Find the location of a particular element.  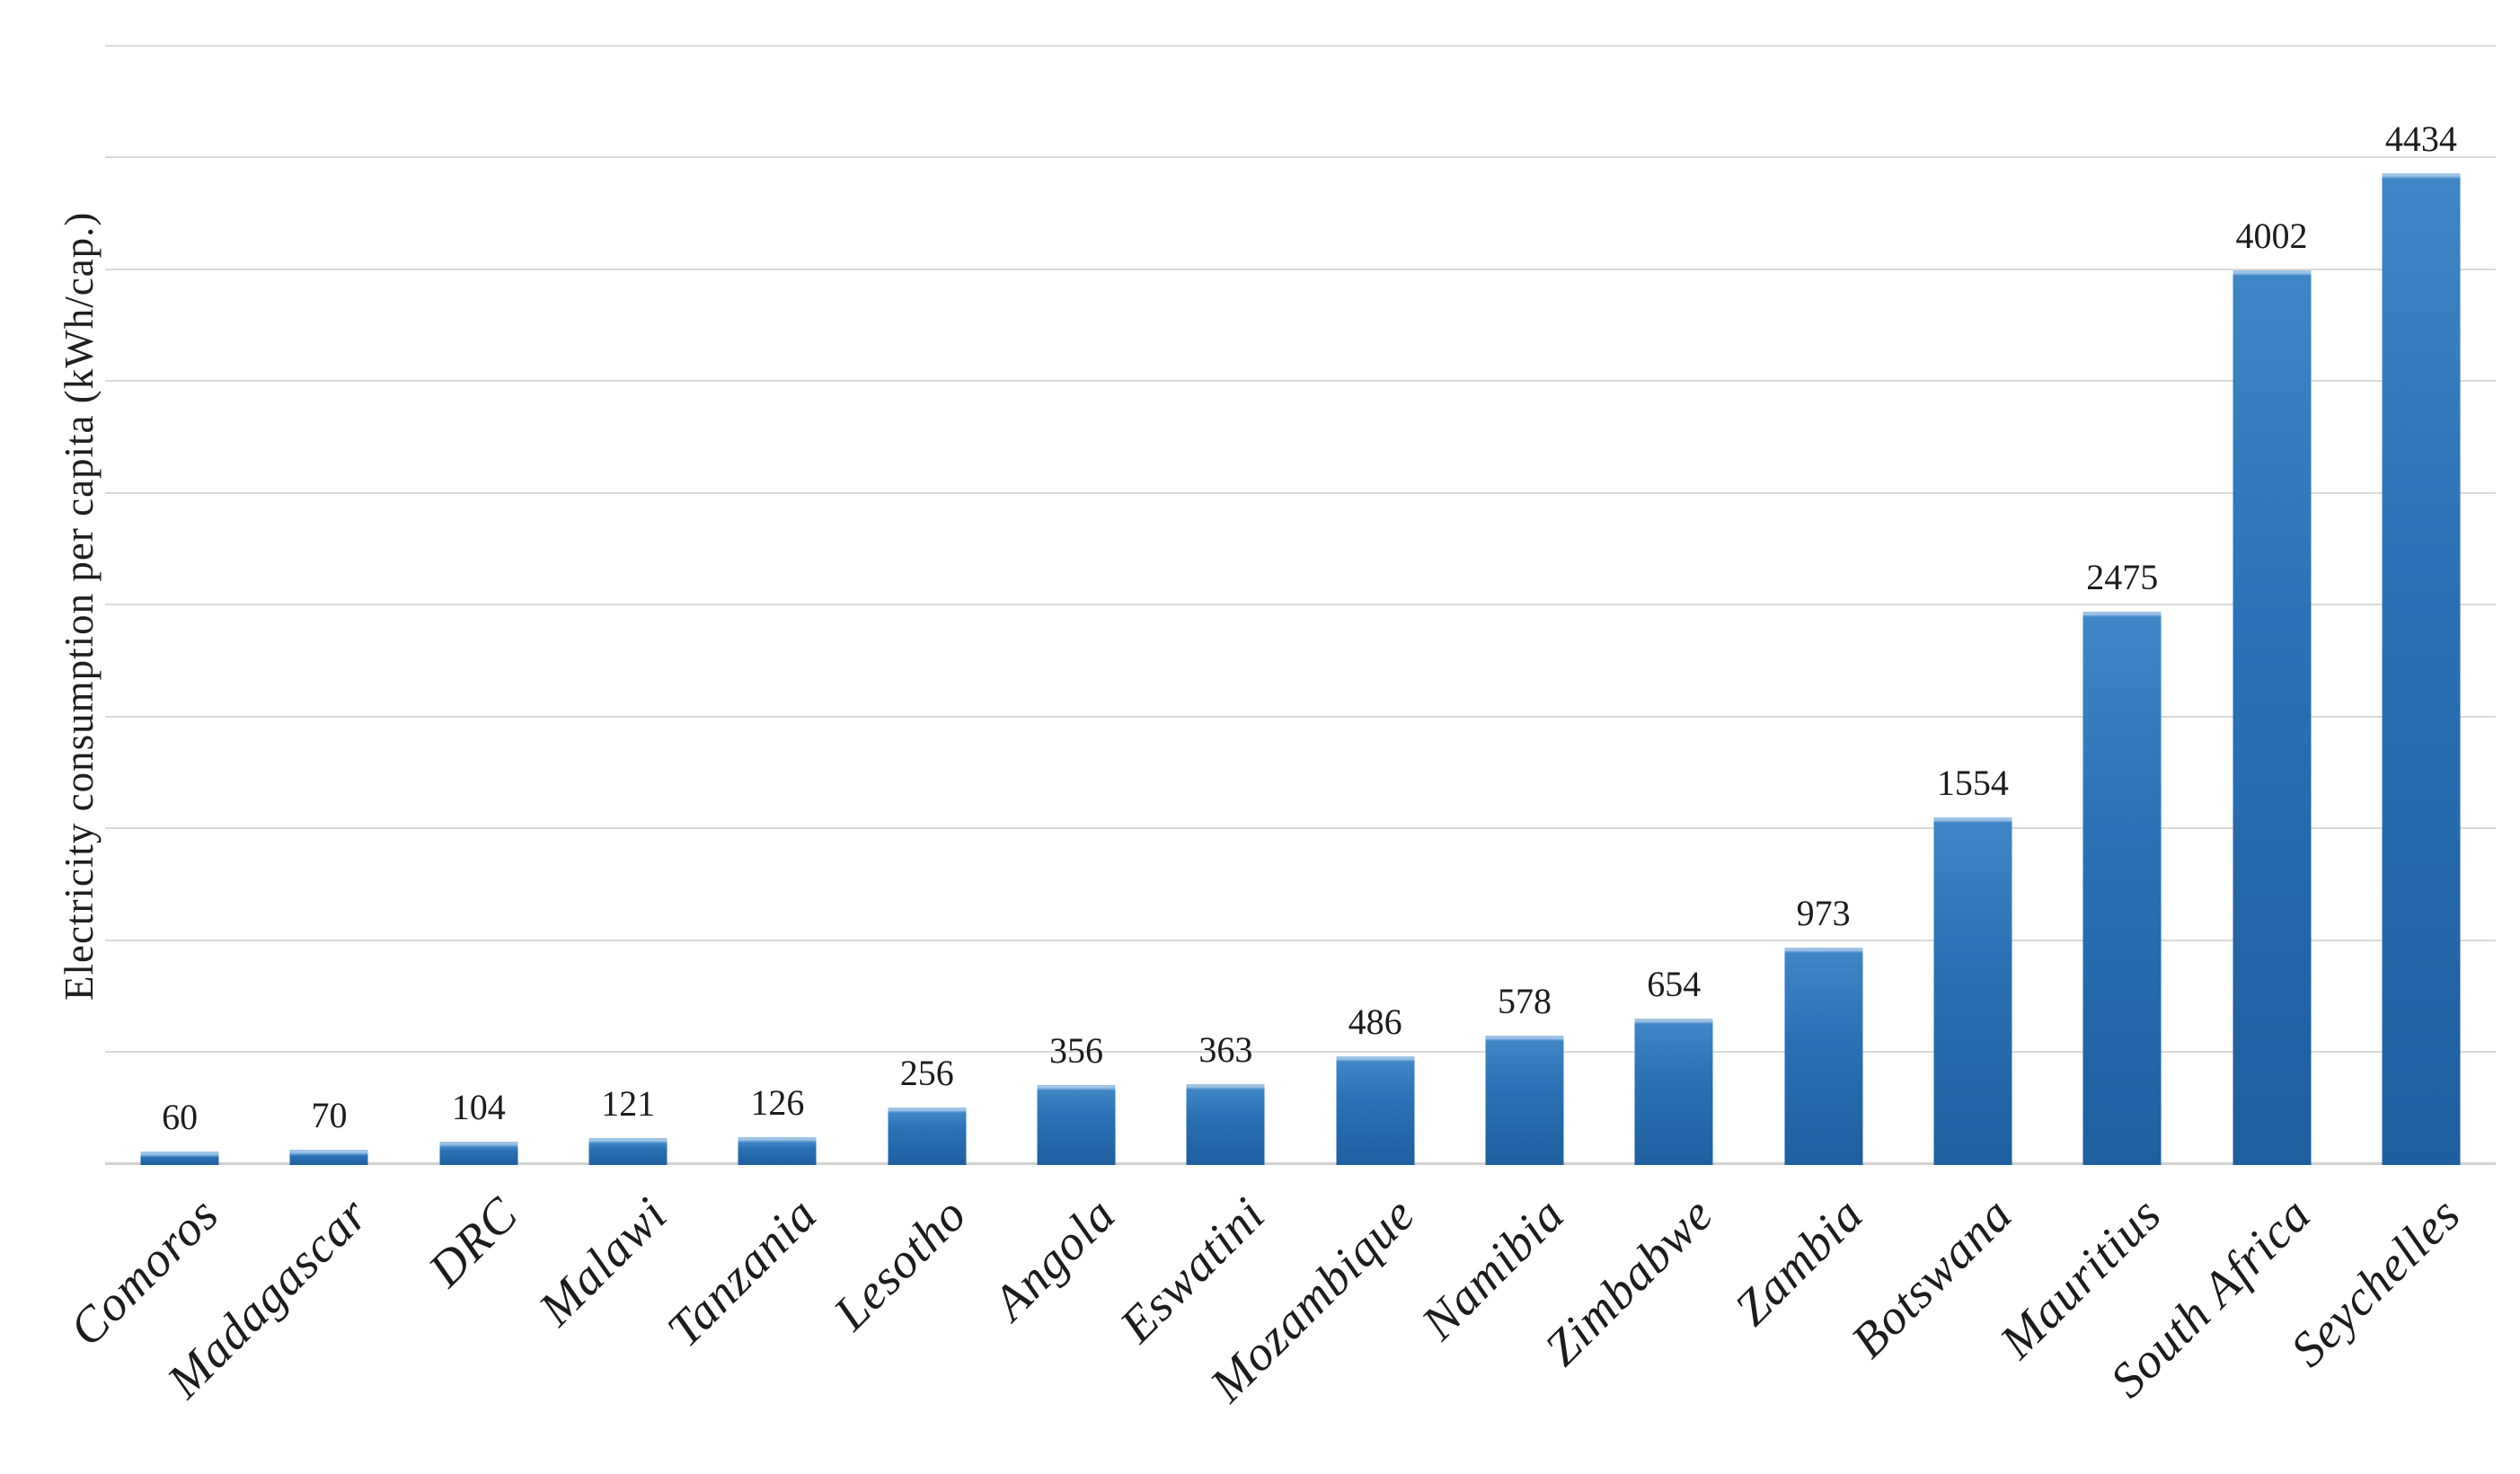

x-axis-baseline is located at coordinates (1300, 1164).